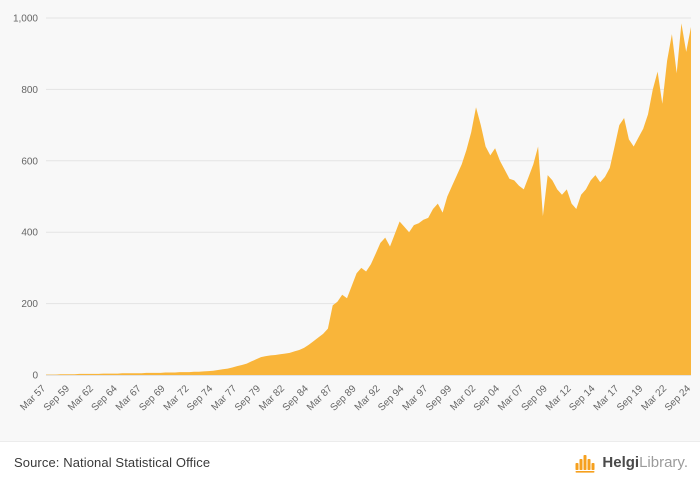 The width and height of the screenshot is (700, 483). What do you see at coordinates (343, 398) in the screenshot?
I see `x-tick-label: Sep 89` at bounding box center [343, 398].